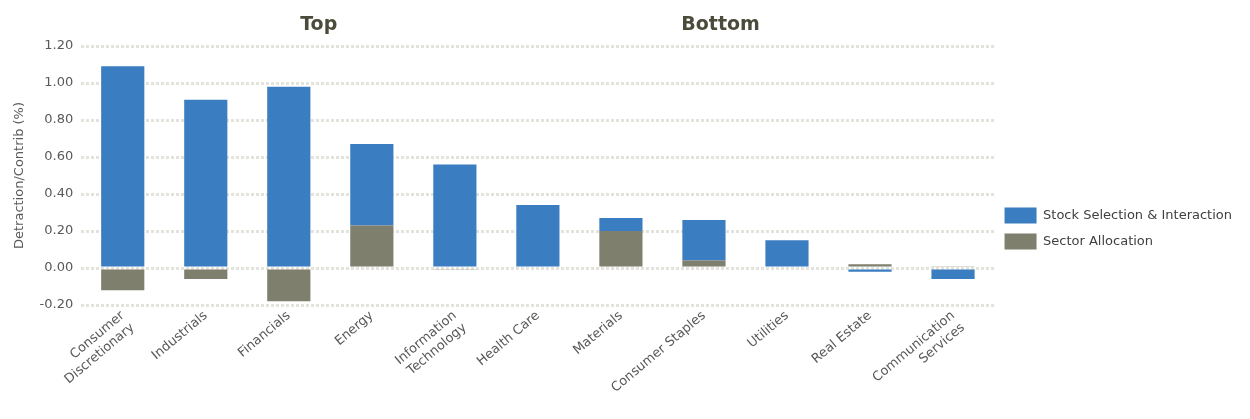 Image resolution: width=1250 pixels, height=419 pixels. What do you see at coordinates (59, 119) in the screenshot?
I see `y-tick-label: 0.80` at bounding box center [59, 119].